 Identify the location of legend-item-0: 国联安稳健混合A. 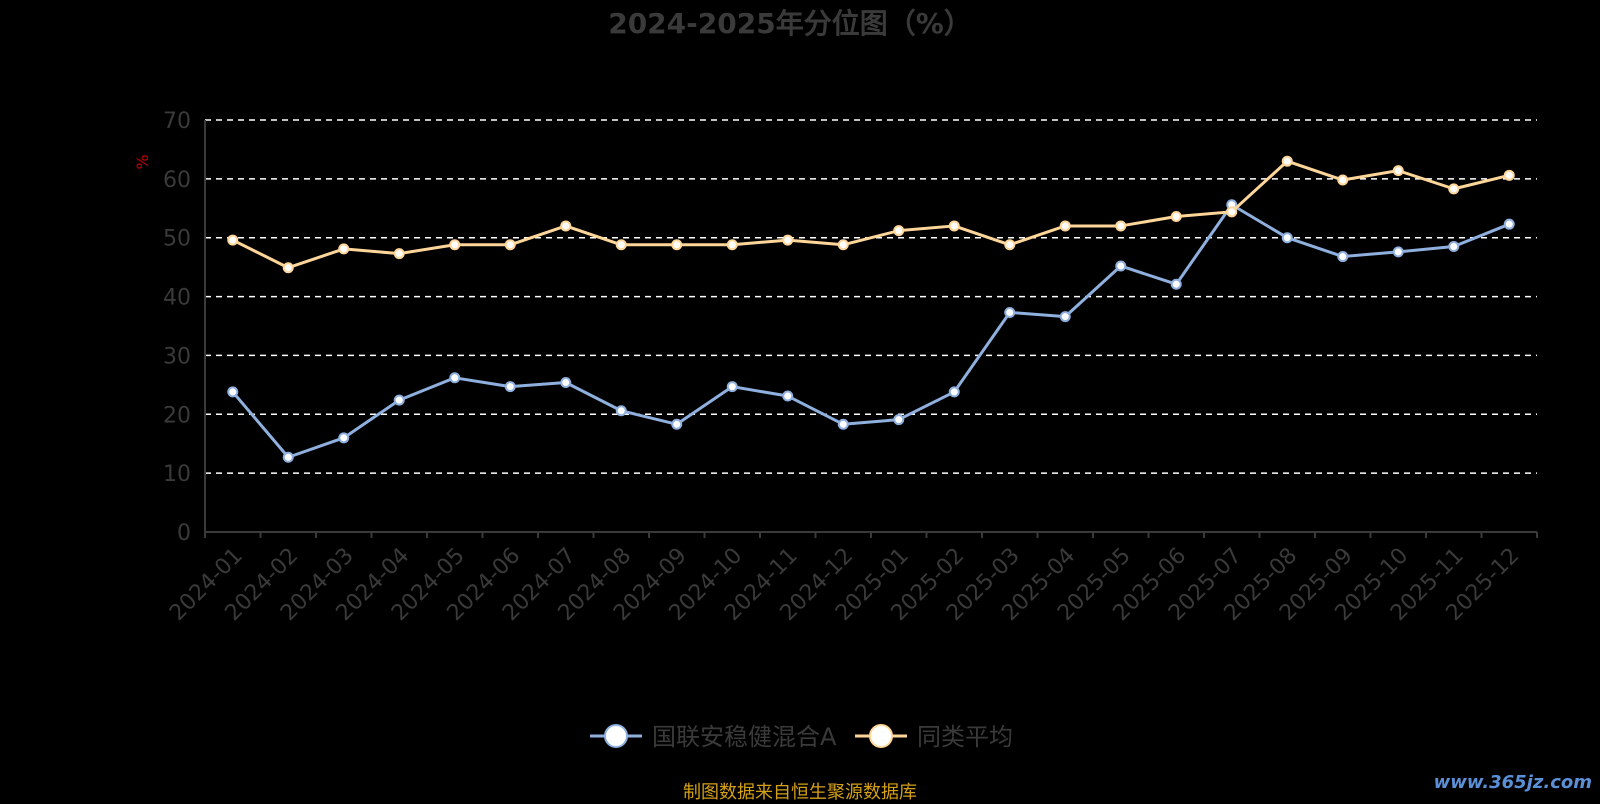
(713, 737).